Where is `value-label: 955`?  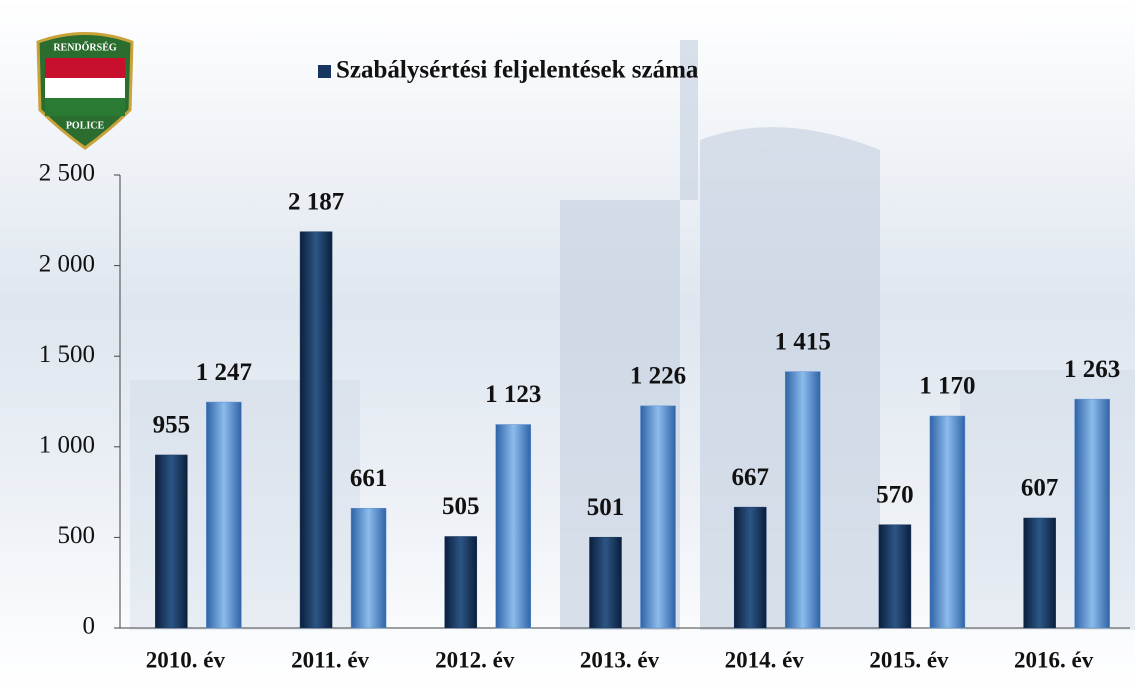 value-label: 955 is located at coordinates (172, 425).